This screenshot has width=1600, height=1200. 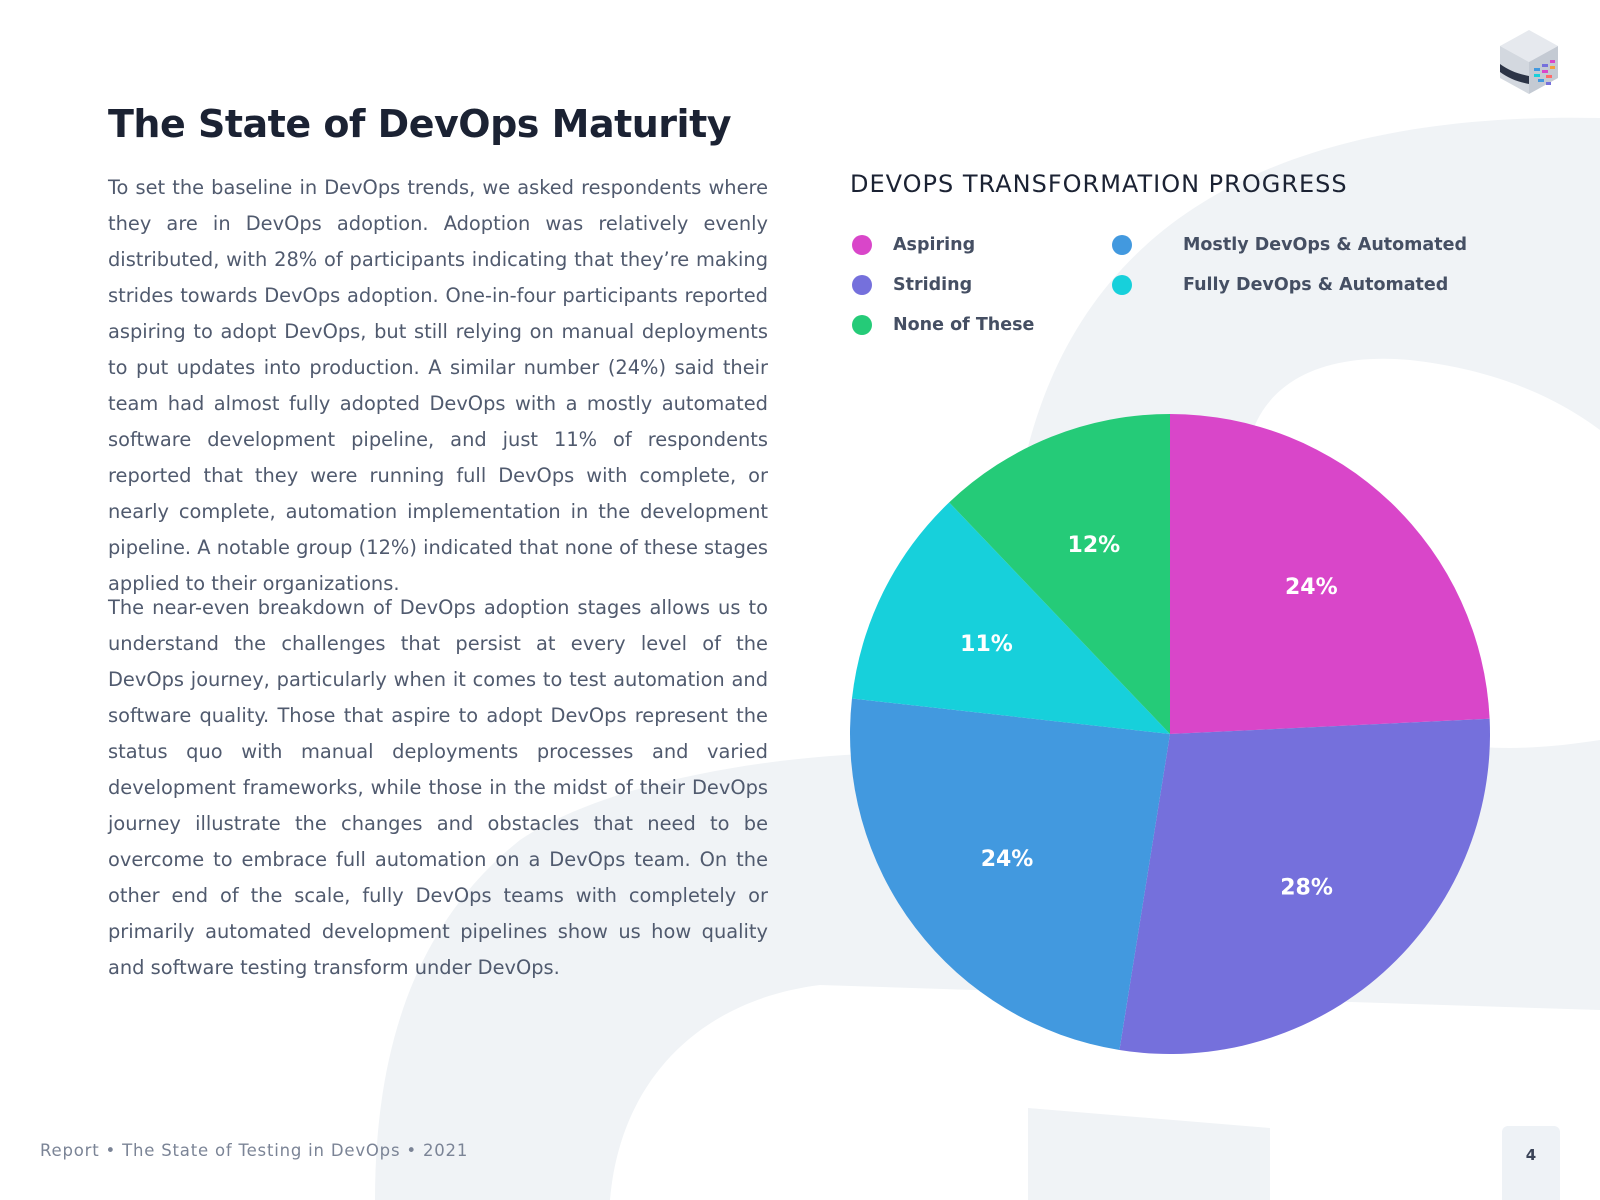 I want to click on page-number-box: 4, so click(x=1531, y=1163).